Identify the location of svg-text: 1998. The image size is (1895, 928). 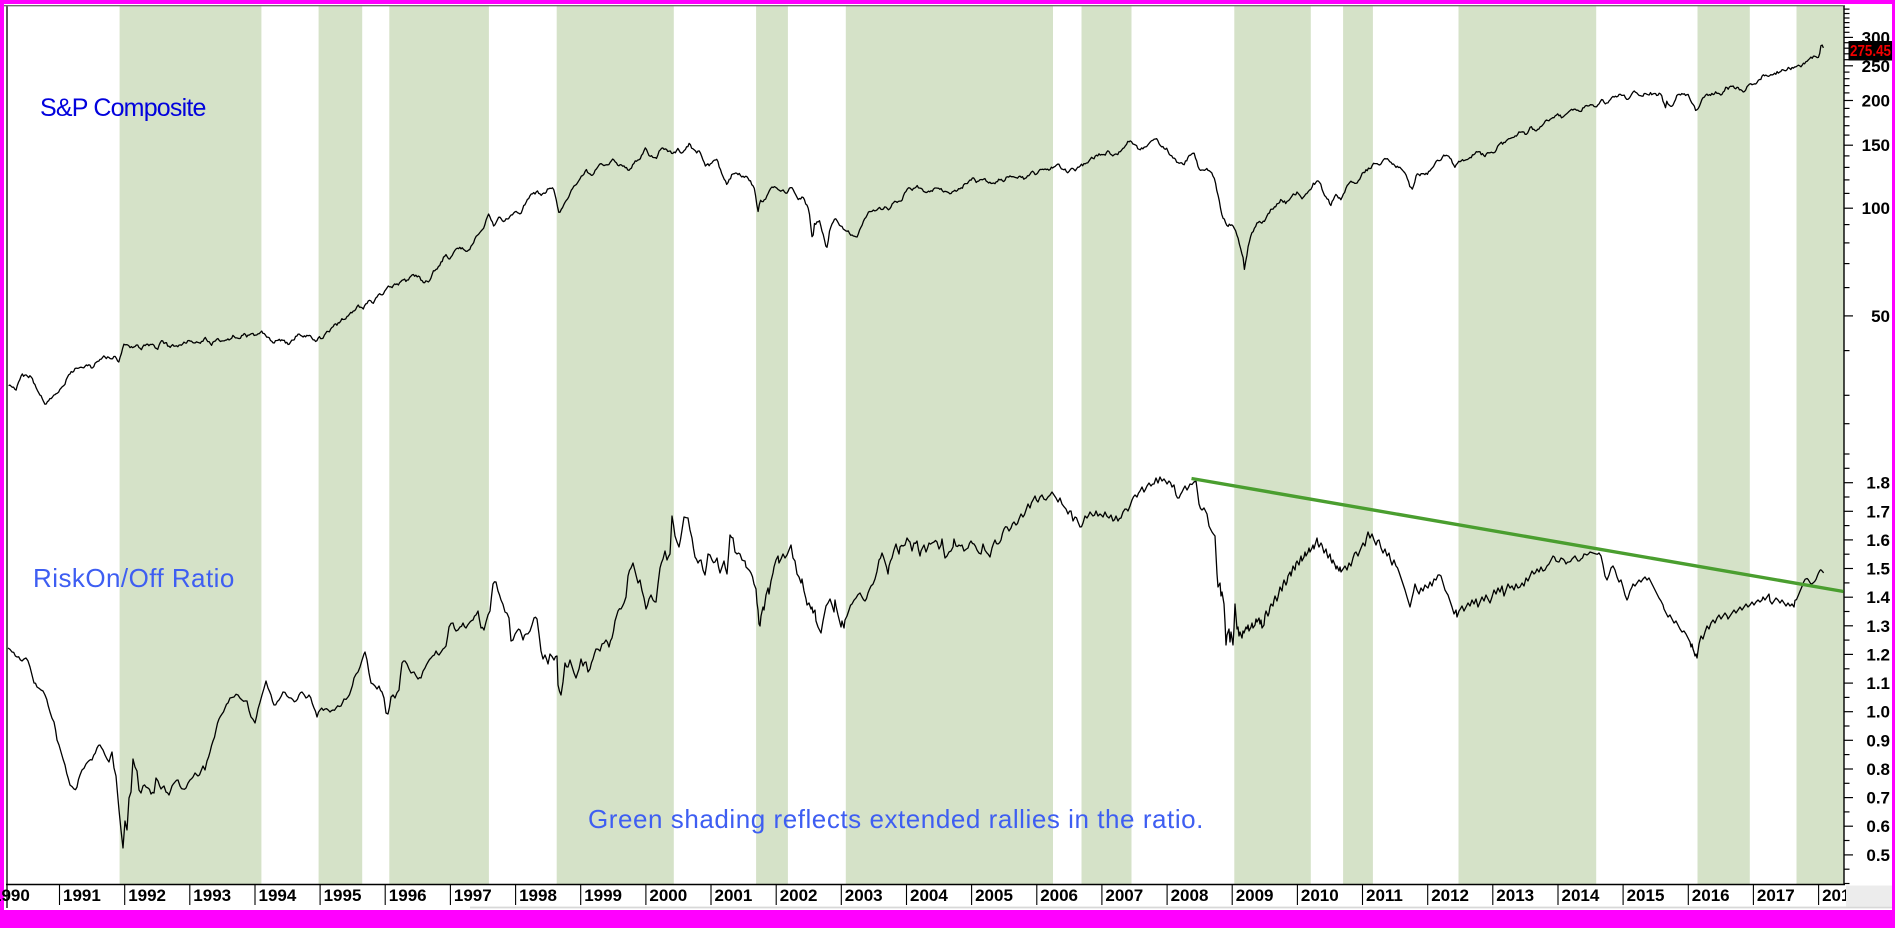
(538, 895).